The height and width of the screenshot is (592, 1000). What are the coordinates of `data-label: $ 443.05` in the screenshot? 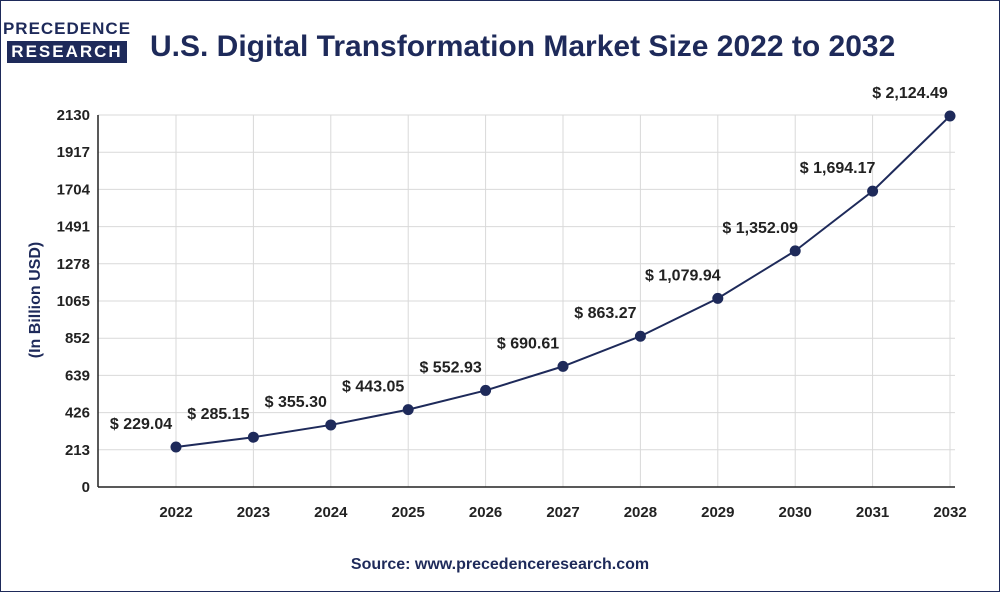 It's located at (373, 387).